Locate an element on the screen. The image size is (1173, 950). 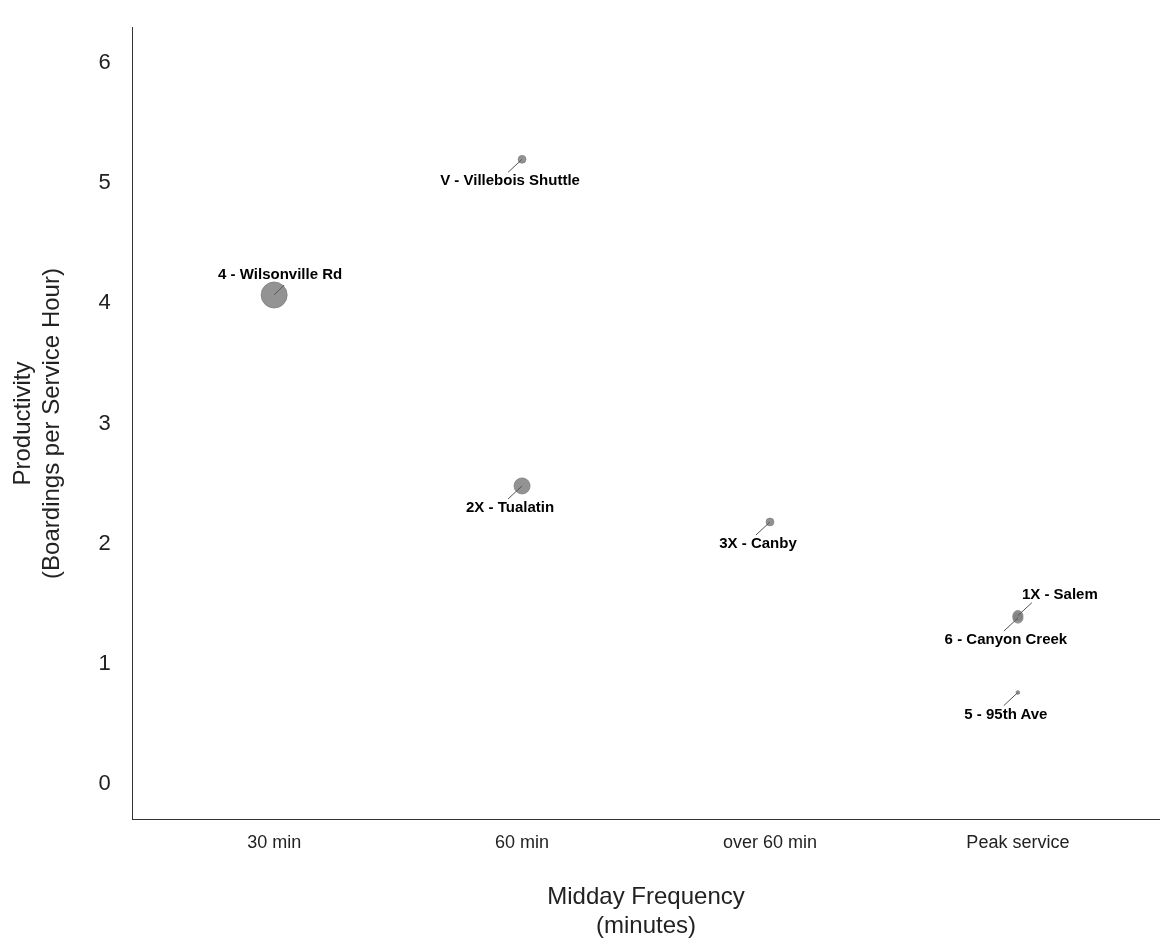
y-tick-label: 5 is located at coordinates (104, 182).